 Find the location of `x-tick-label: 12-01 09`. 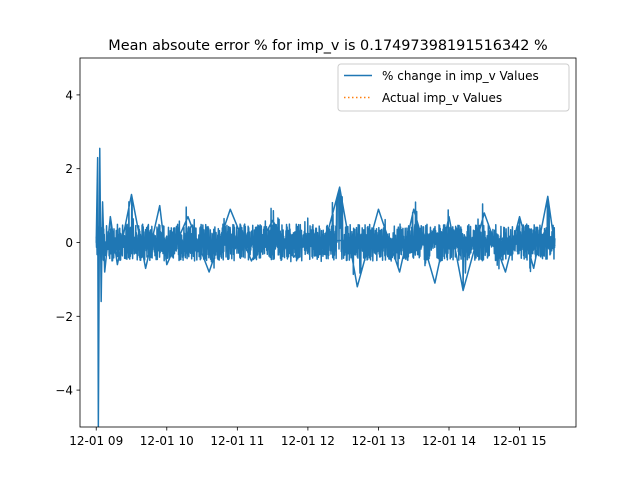

x-tick-label: 12-01 09 is located at coordinates (96, 441).